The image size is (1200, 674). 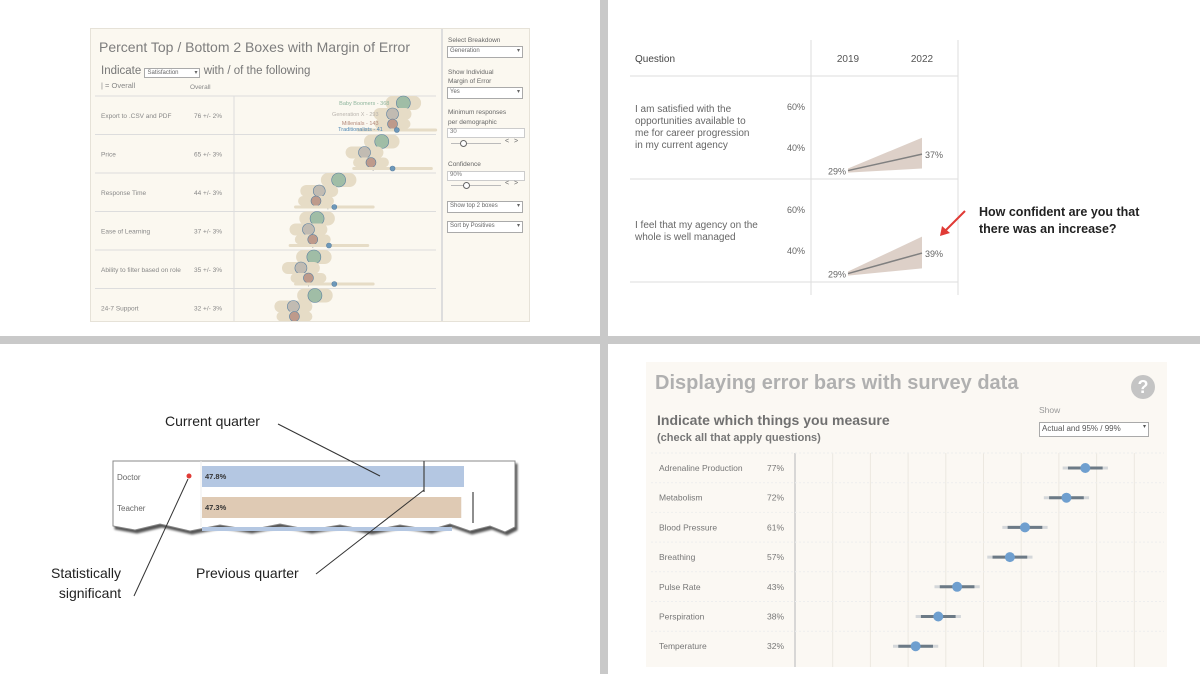 What do you see at coordinates (1094, 429) in the screenshot?
I see `show-dropdown: Actual and 95% / 99%` at bounding box center [1094, 429].